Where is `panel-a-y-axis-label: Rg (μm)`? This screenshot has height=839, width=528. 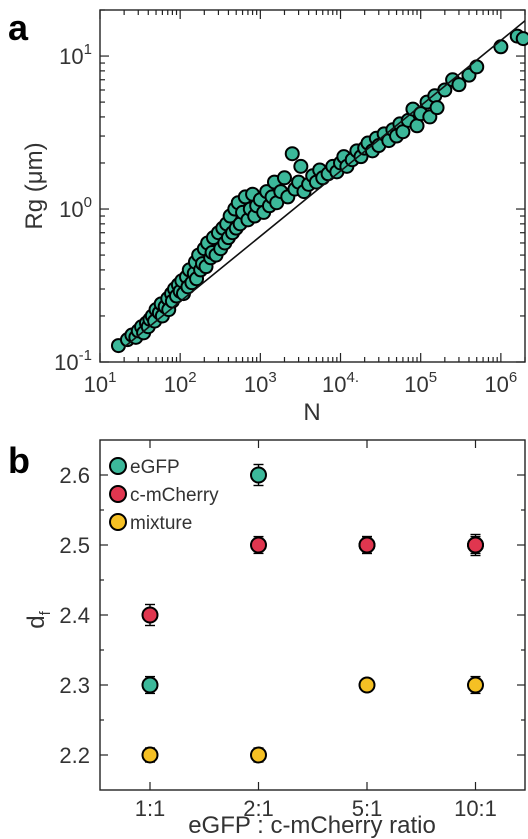
panel-a-y-axis-label: Rg (μm) is located at coordinates (34, 185).